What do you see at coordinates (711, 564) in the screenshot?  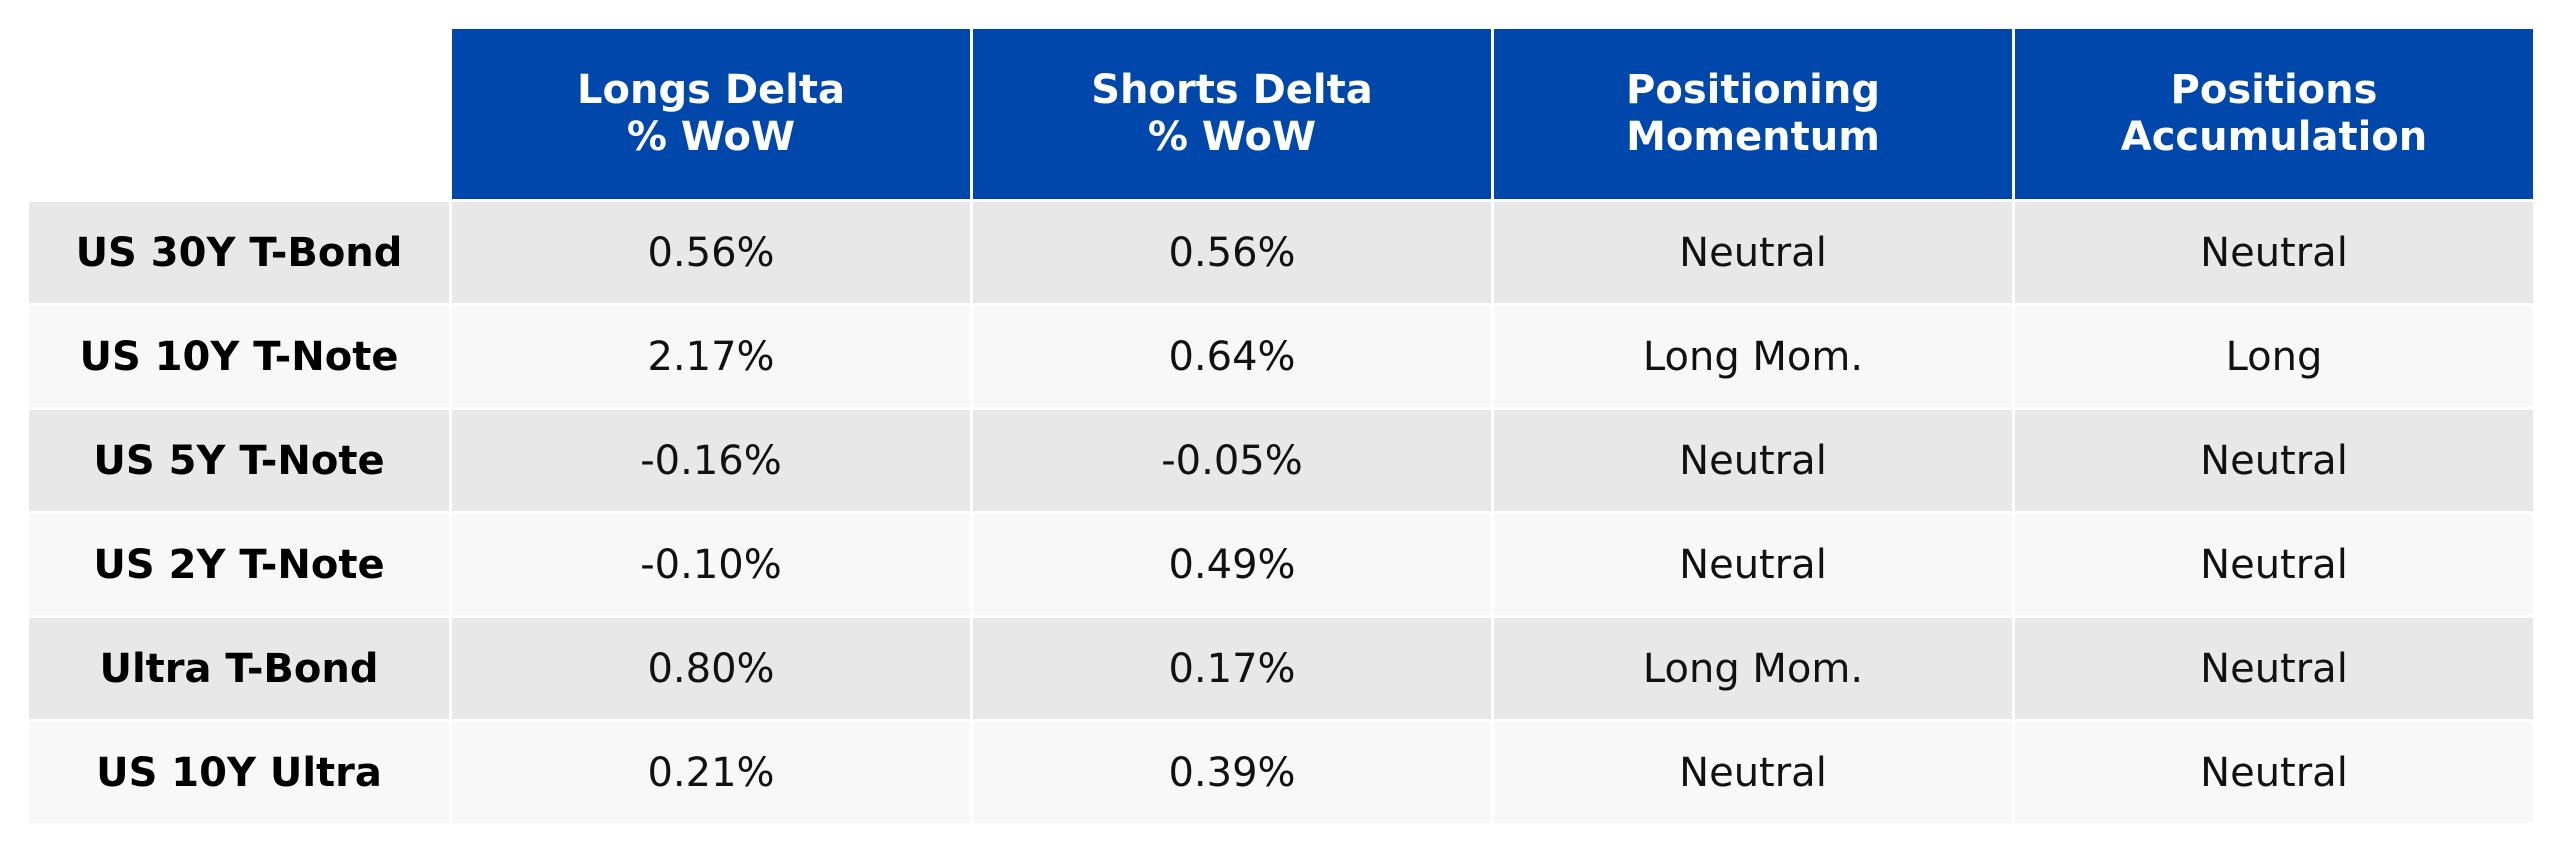 I see `cell-longs-delta: -0.10%` at bounding box center [711, 564].